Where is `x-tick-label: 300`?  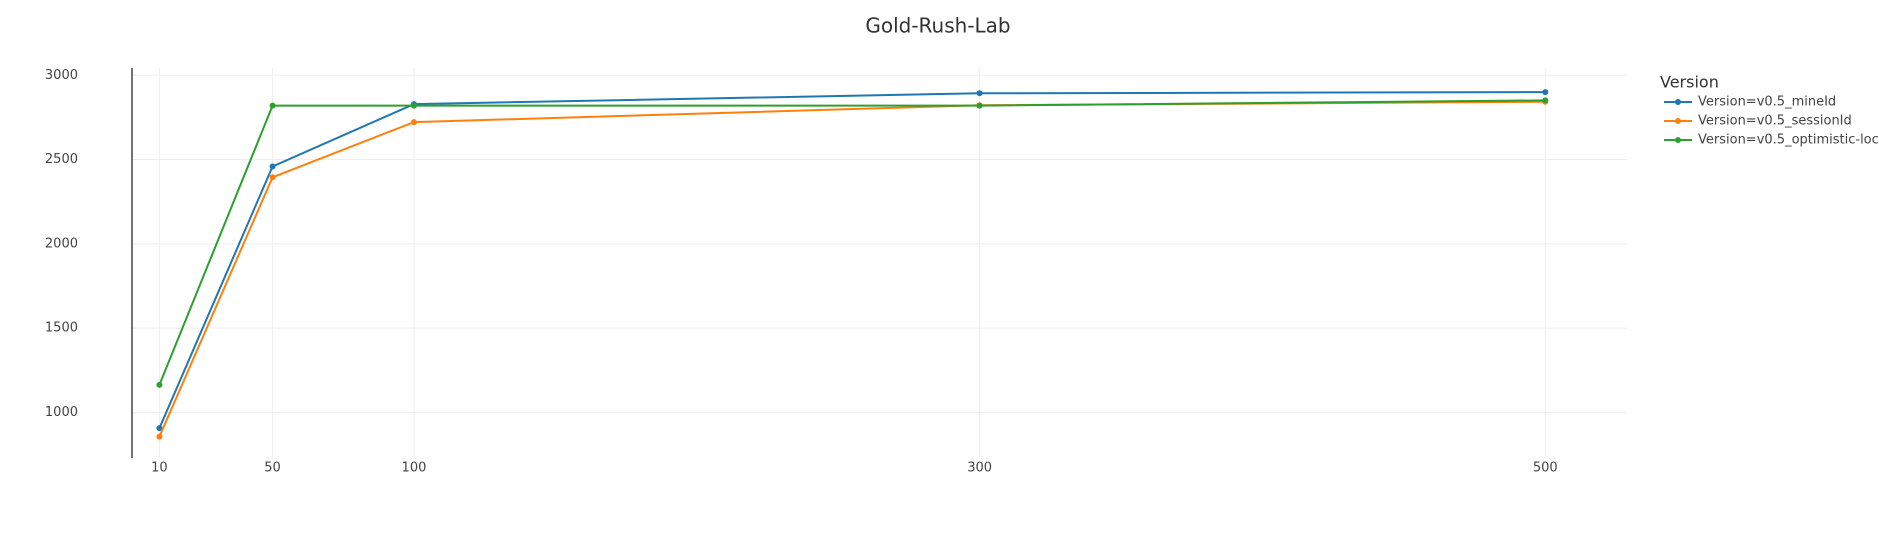
x-tick-label: 300 is located at coordinates (979, 468).